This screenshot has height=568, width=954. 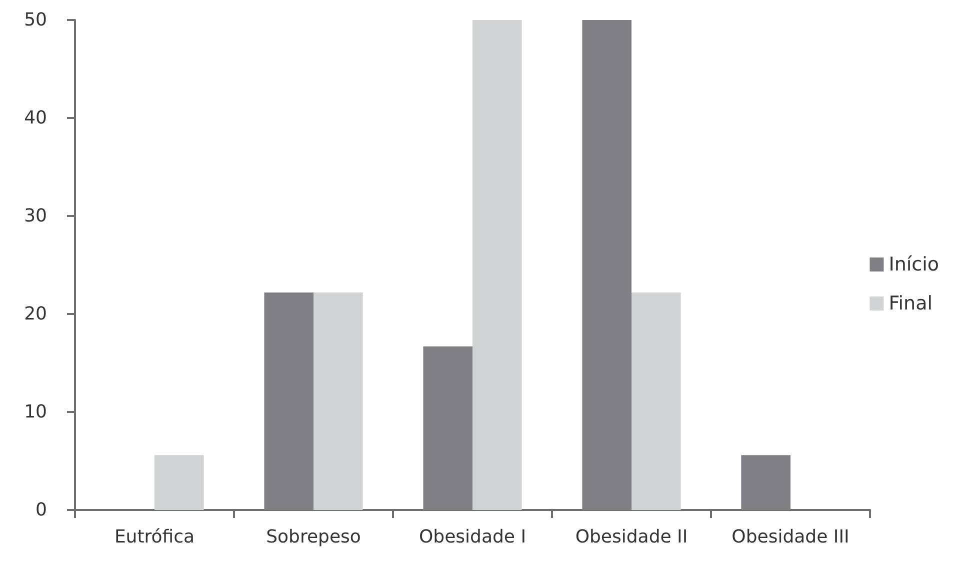 What do you see at coordinates (914, 265) in the screenshot?
I see `legend-label: Início` at bounding box center [914, 265].